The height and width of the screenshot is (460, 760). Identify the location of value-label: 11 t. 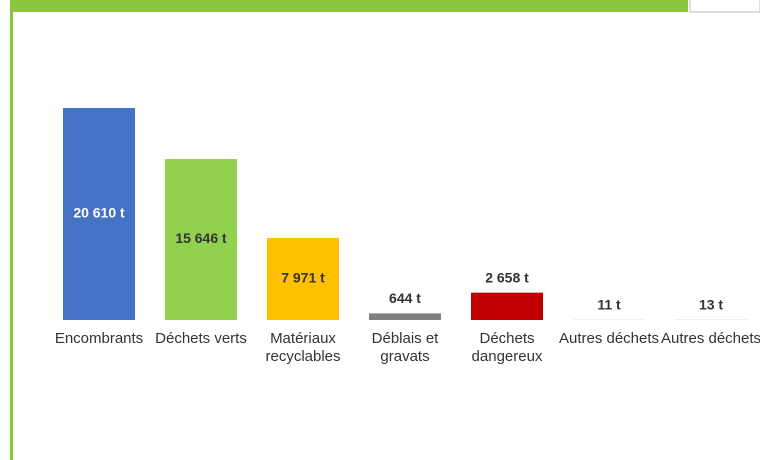
(609, 305).